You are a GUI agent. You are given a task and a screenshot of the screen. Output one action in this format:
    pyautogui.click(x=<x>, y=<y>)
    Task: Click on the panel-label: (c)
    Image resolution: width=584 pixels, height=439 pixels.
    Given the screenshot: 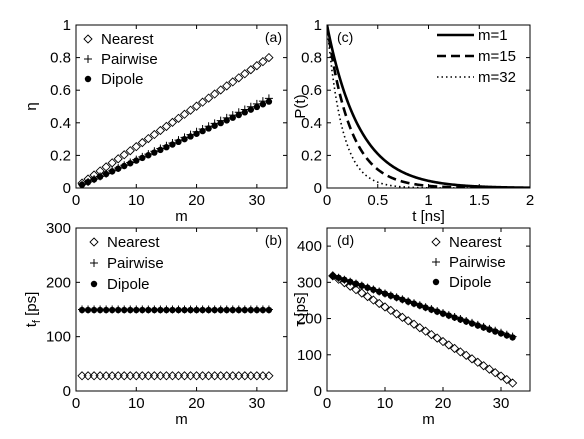 What is the action you would take?
    pyautogui.click(x=345, y=37)
    